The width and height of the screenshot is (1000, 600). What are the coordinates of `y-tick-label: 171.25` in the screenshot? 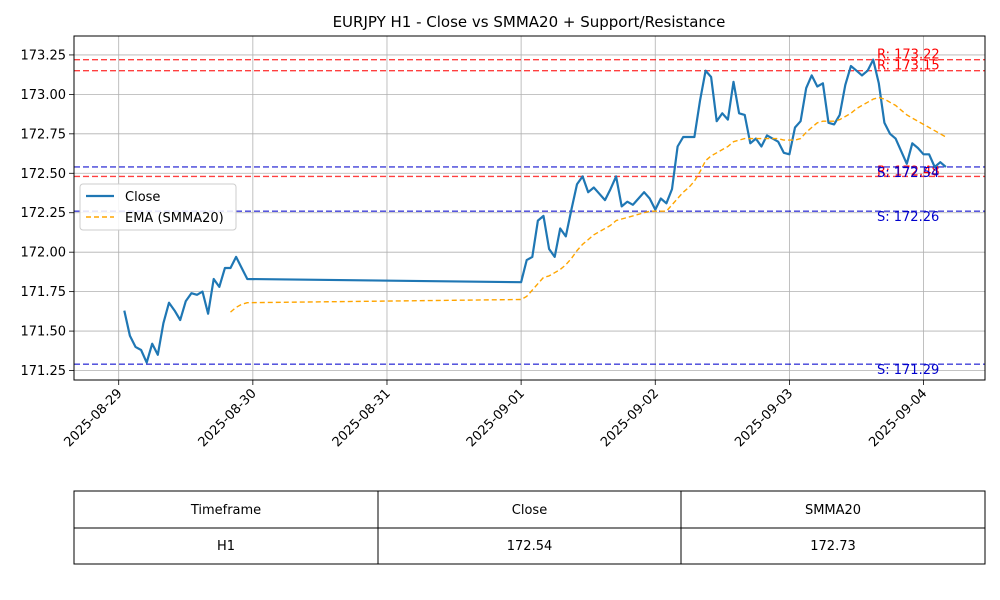 It's located at (44, 371).